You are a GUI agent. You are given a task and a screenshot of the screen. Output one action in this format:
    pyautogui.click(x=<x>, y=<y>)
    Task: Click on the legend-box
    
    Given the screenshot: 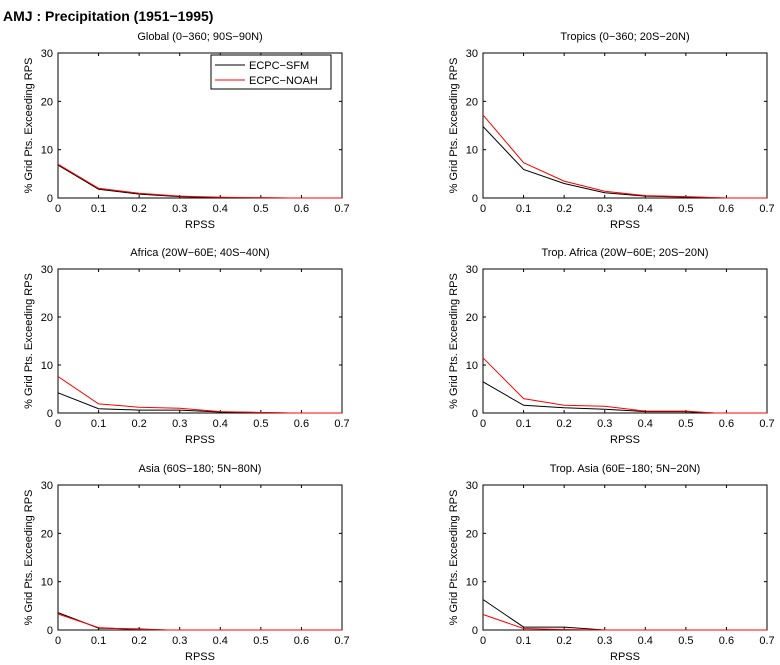 What is the action you would take?
    pyautogui.click(x=271, y=72)
    